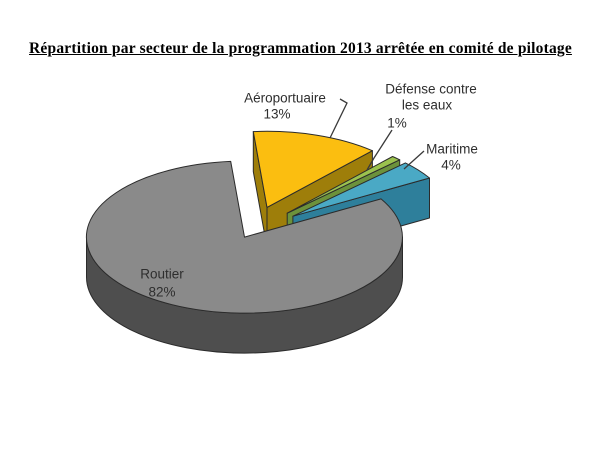 Image resolution: width=601 pixels, height=463 pixels. What do you see at coordinates (161, 292) in the screenshot?
I see `slice-label-routier-line2: 82%` at bounding box center [161, 292].